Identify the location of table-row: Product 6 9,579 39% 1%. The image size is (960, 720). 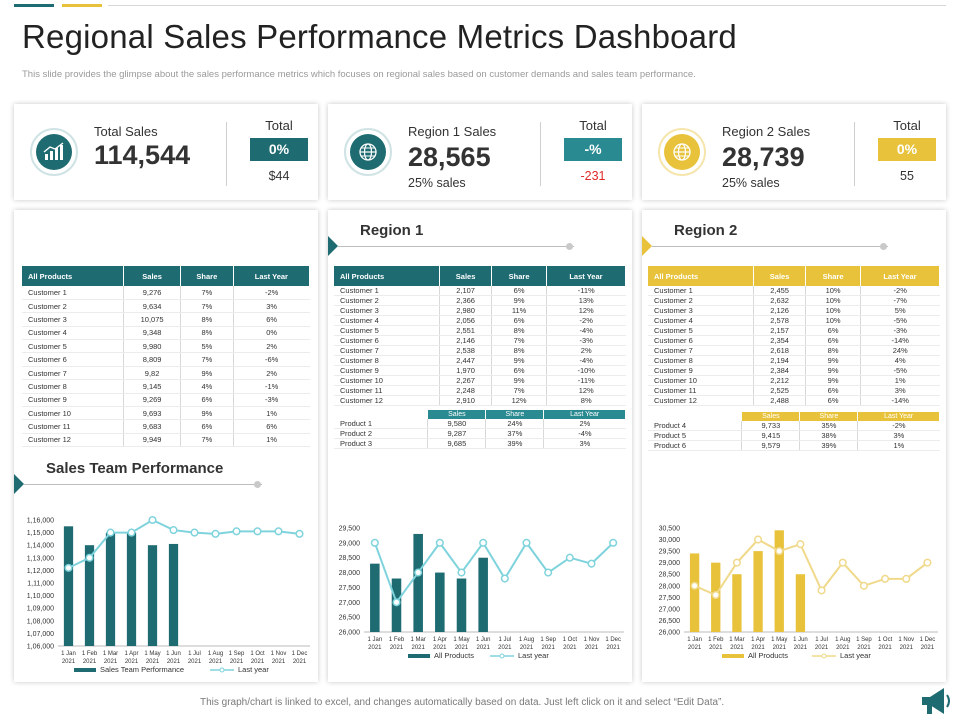
(794, 445).